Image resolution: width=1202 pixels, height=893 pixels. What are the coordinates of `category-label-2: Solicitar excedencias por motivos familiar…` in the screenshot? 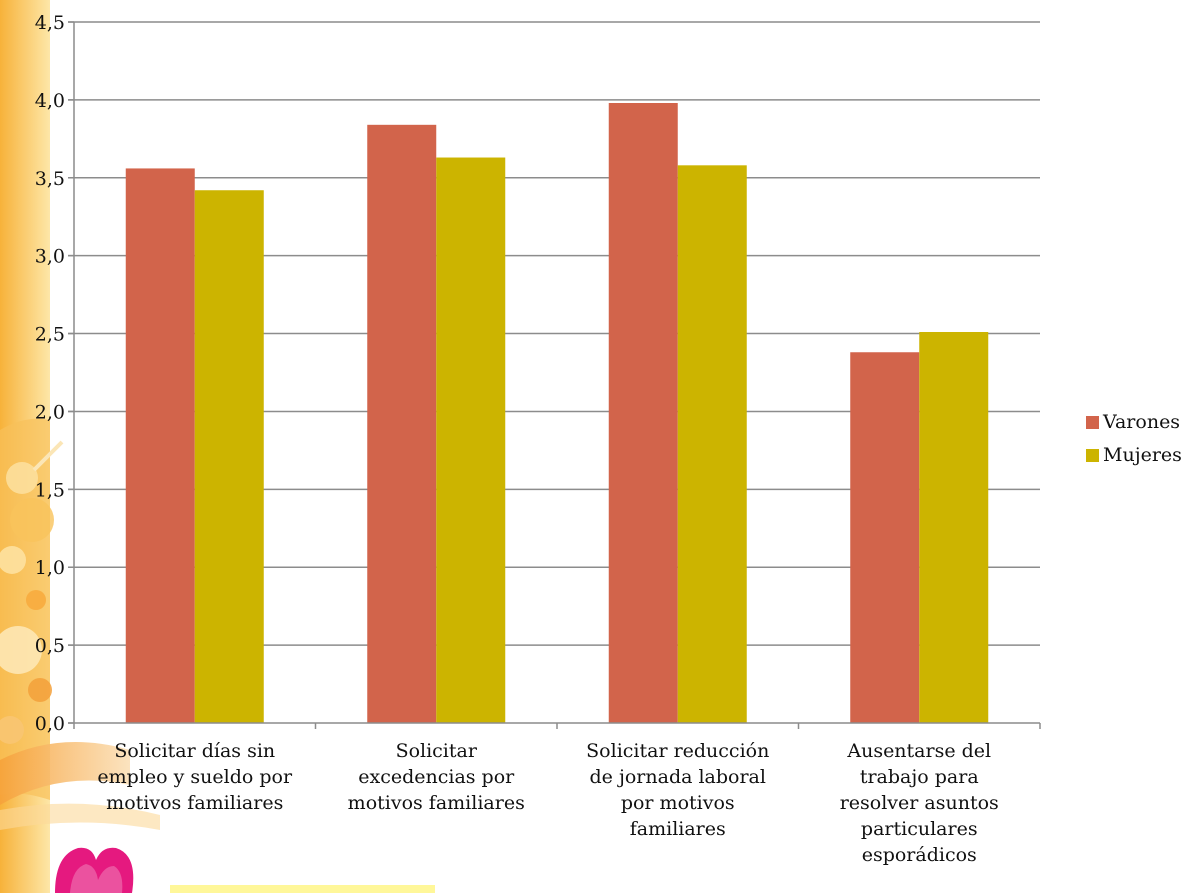 It's located at (436, 777).